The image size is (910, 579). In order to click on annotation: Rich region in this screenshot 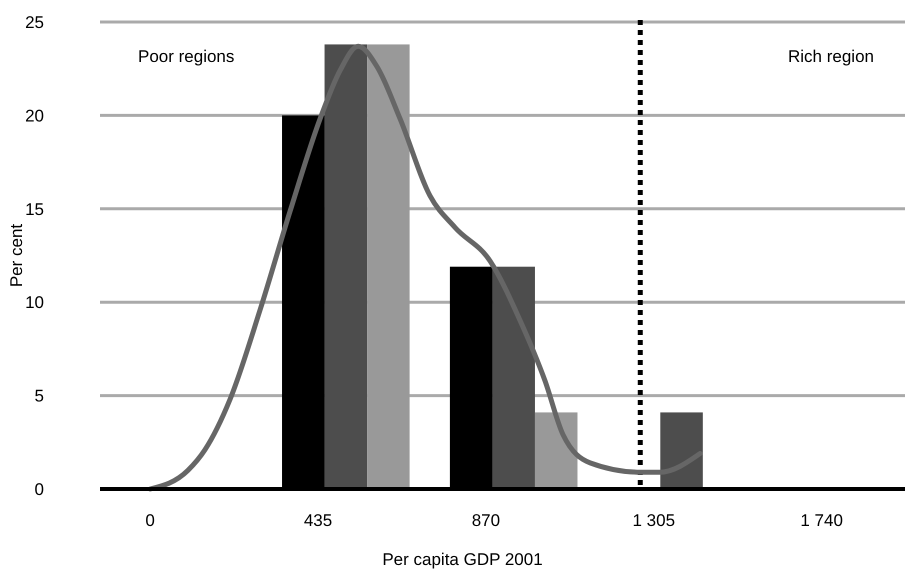, I will do `click(831, 56)`.